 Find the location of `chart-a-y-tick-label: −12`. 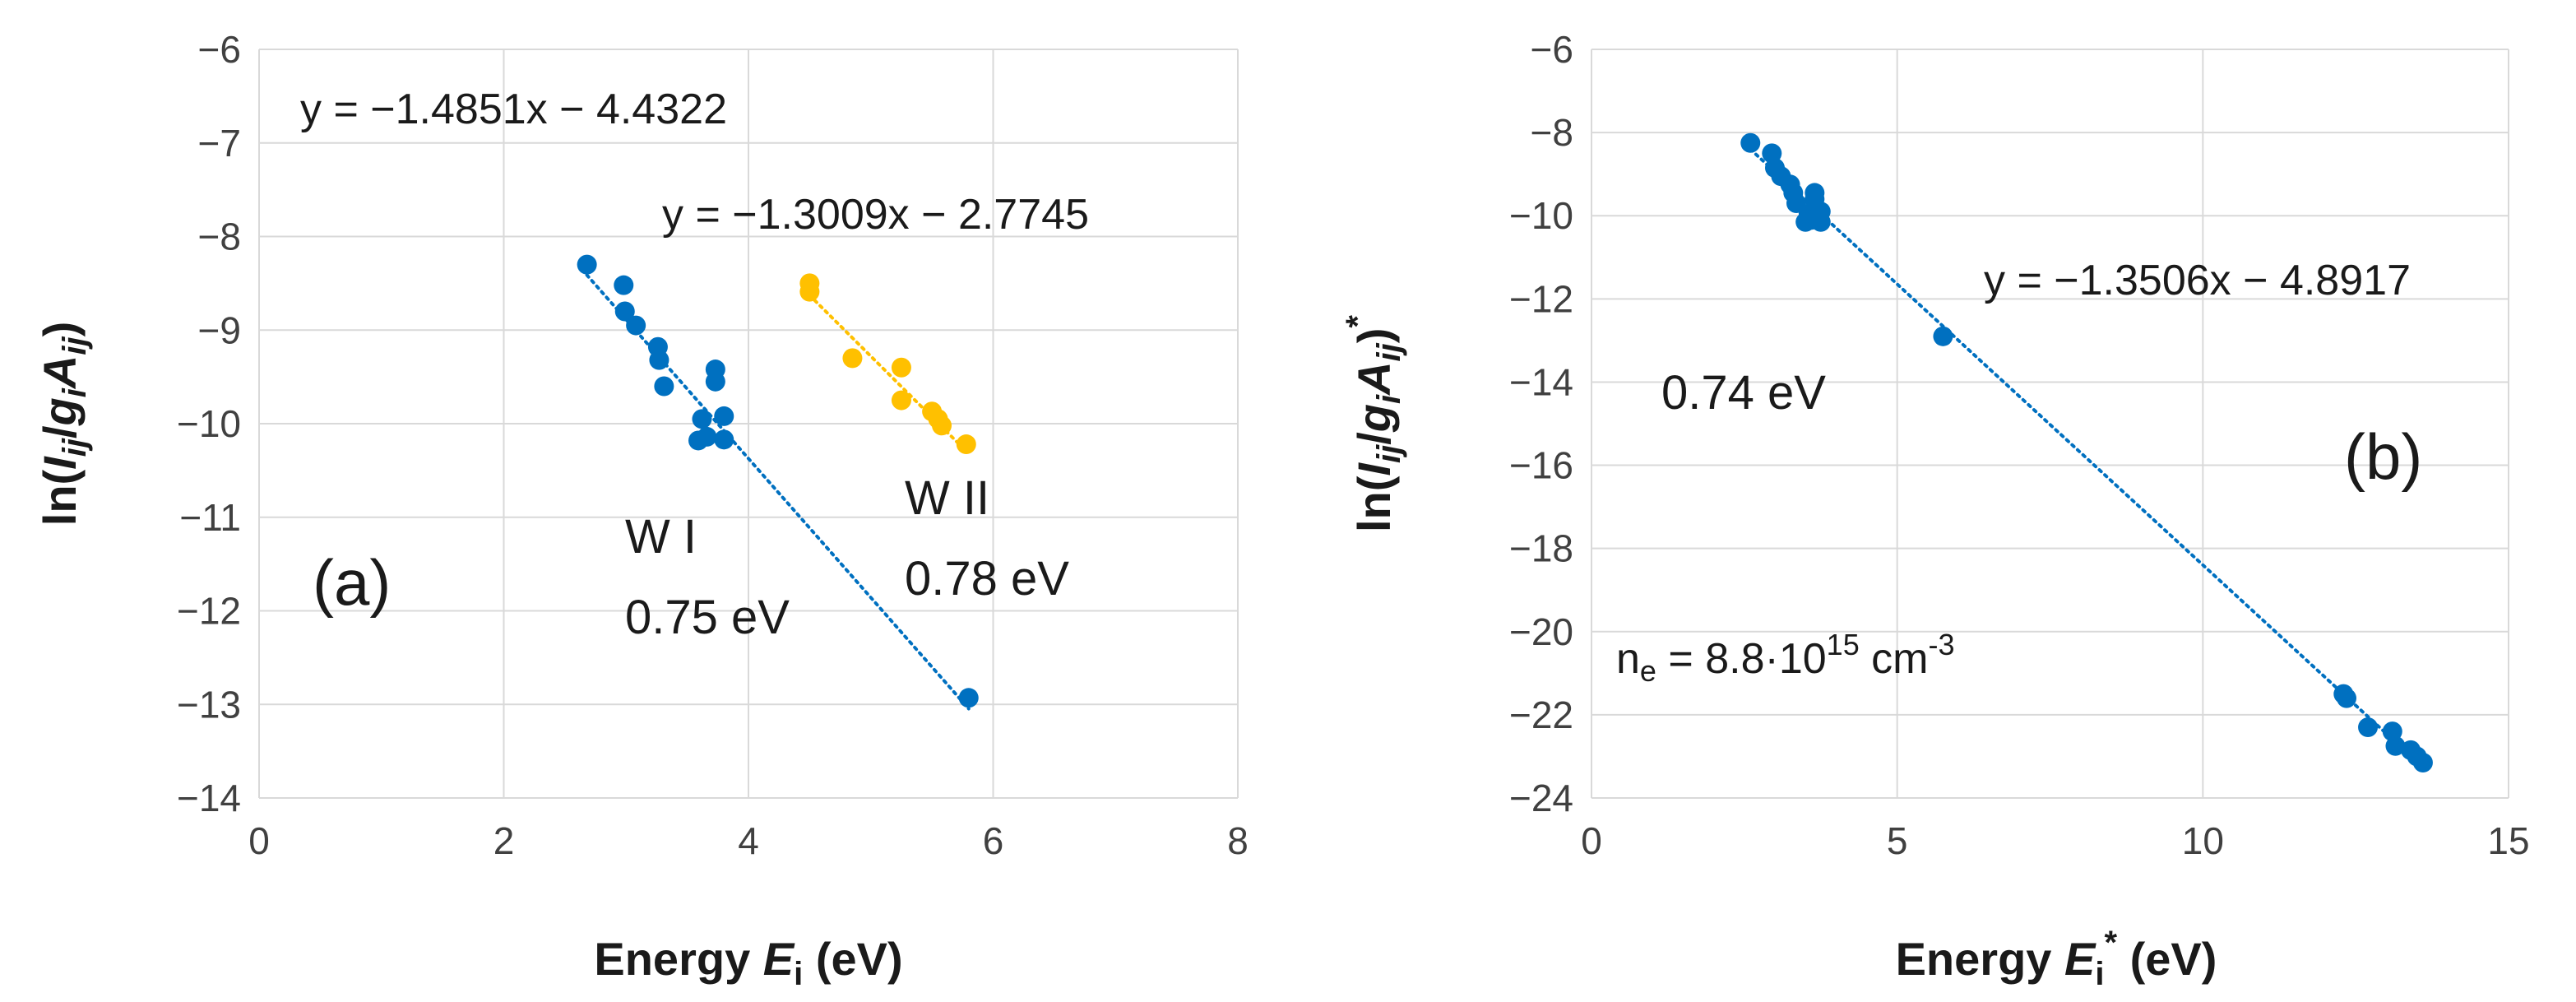

chart-a-y-tick-label: −12 is located at coordinates (209, 611).